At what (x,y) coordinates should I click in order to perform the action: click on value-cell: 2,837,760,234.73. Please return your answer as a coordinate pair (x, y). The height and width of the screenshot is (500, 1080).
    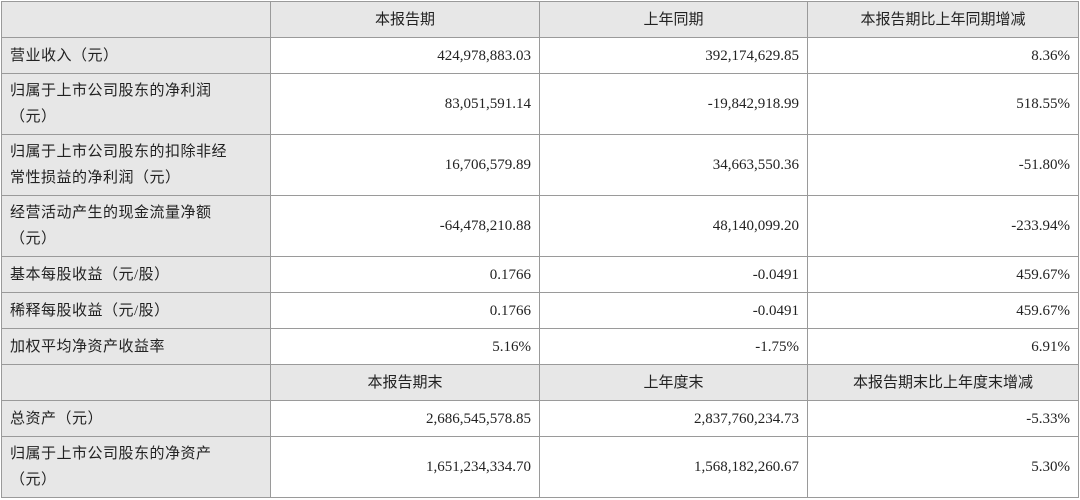
    Looking at the image, I should click on (673, 418).